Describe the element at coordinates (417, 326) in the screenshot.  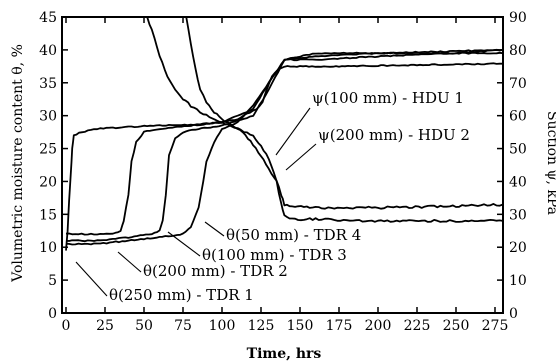
I see `x-tick-label: 225` at that location.